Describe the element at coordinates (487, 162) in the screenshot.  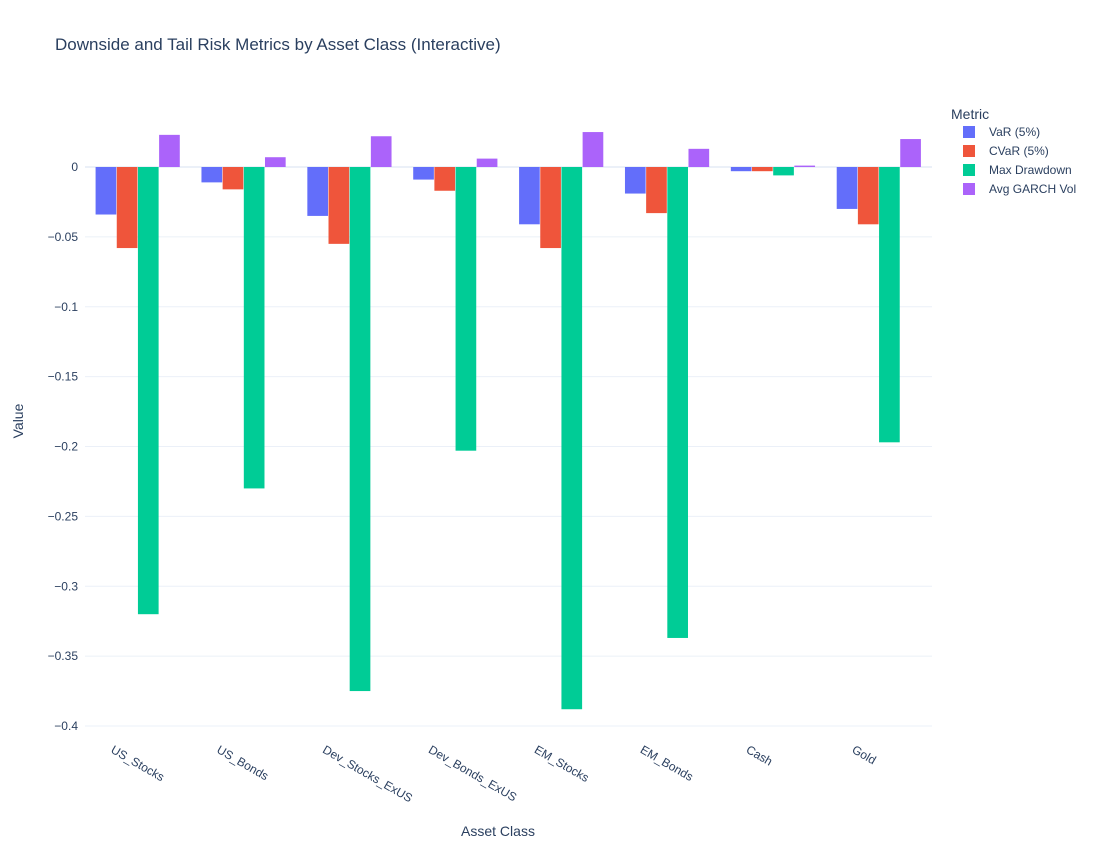
I see `bar-avg-garch-vol-dev_bonds_exus` at that location.